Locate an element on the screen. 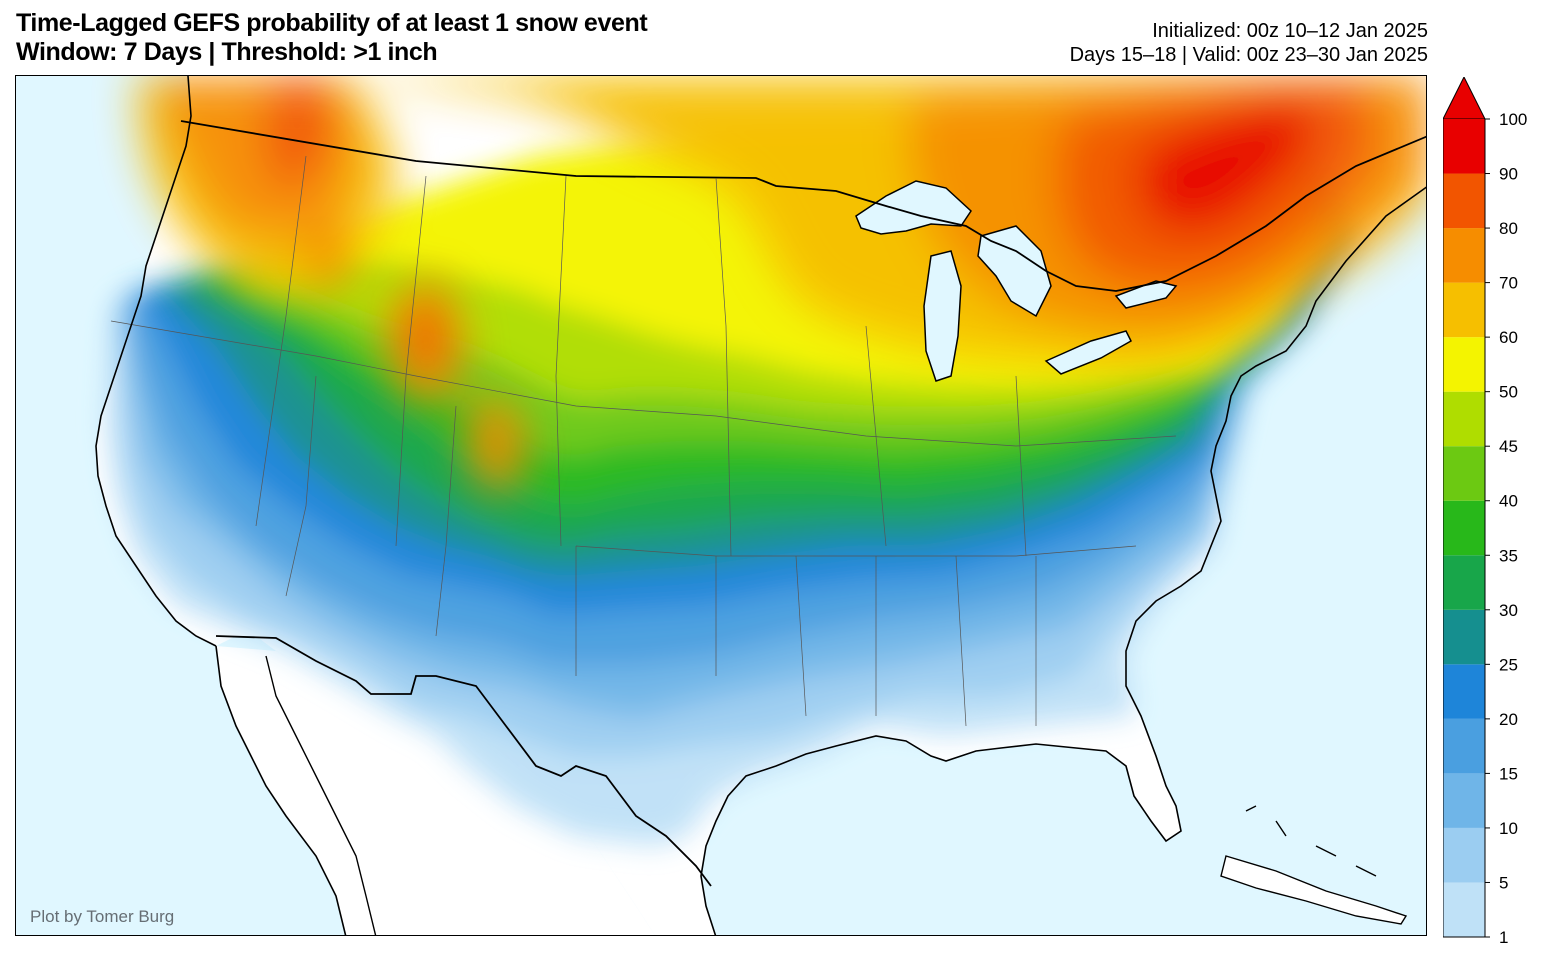  colorbar-tick-label: 40 is located at coordinates (1508, 501).